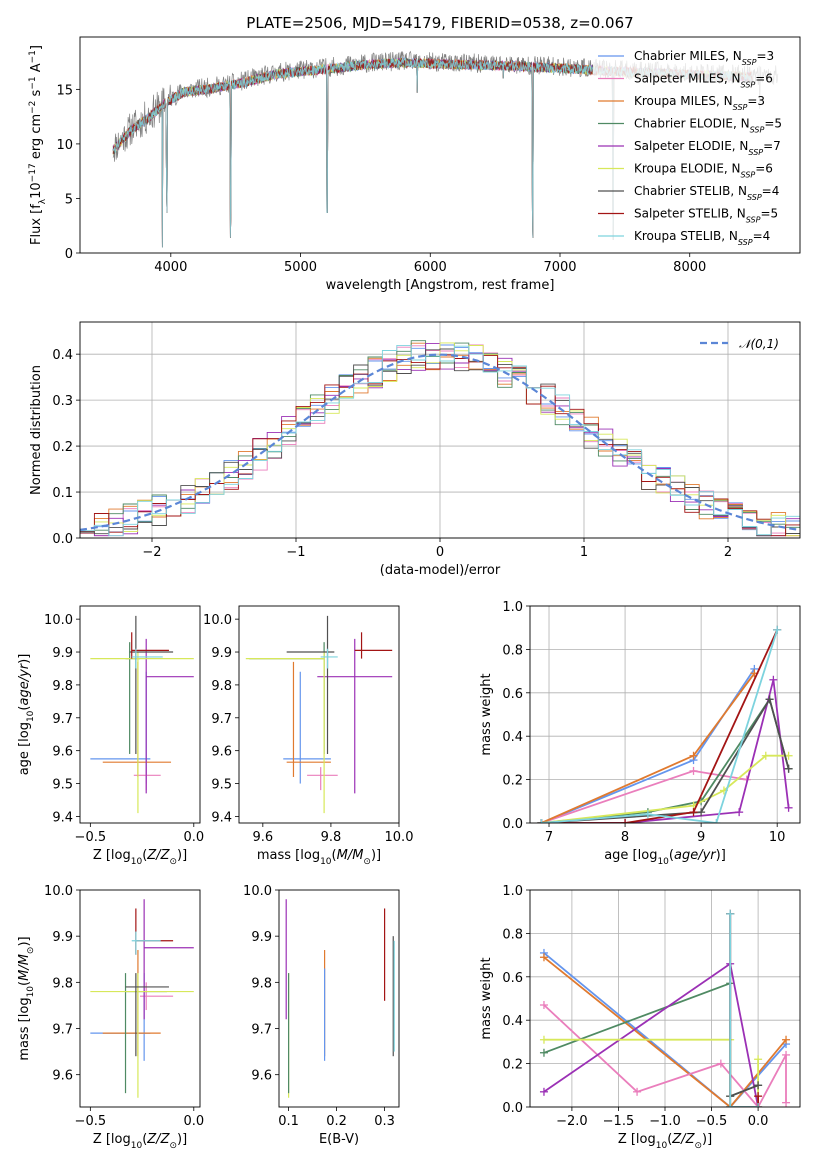  What do you see at coordinates (703, 171) in the screenshot?
I see `legend-label-6: Kroupa ELODIE, NSSP=6` at bounding box center [703, 171].